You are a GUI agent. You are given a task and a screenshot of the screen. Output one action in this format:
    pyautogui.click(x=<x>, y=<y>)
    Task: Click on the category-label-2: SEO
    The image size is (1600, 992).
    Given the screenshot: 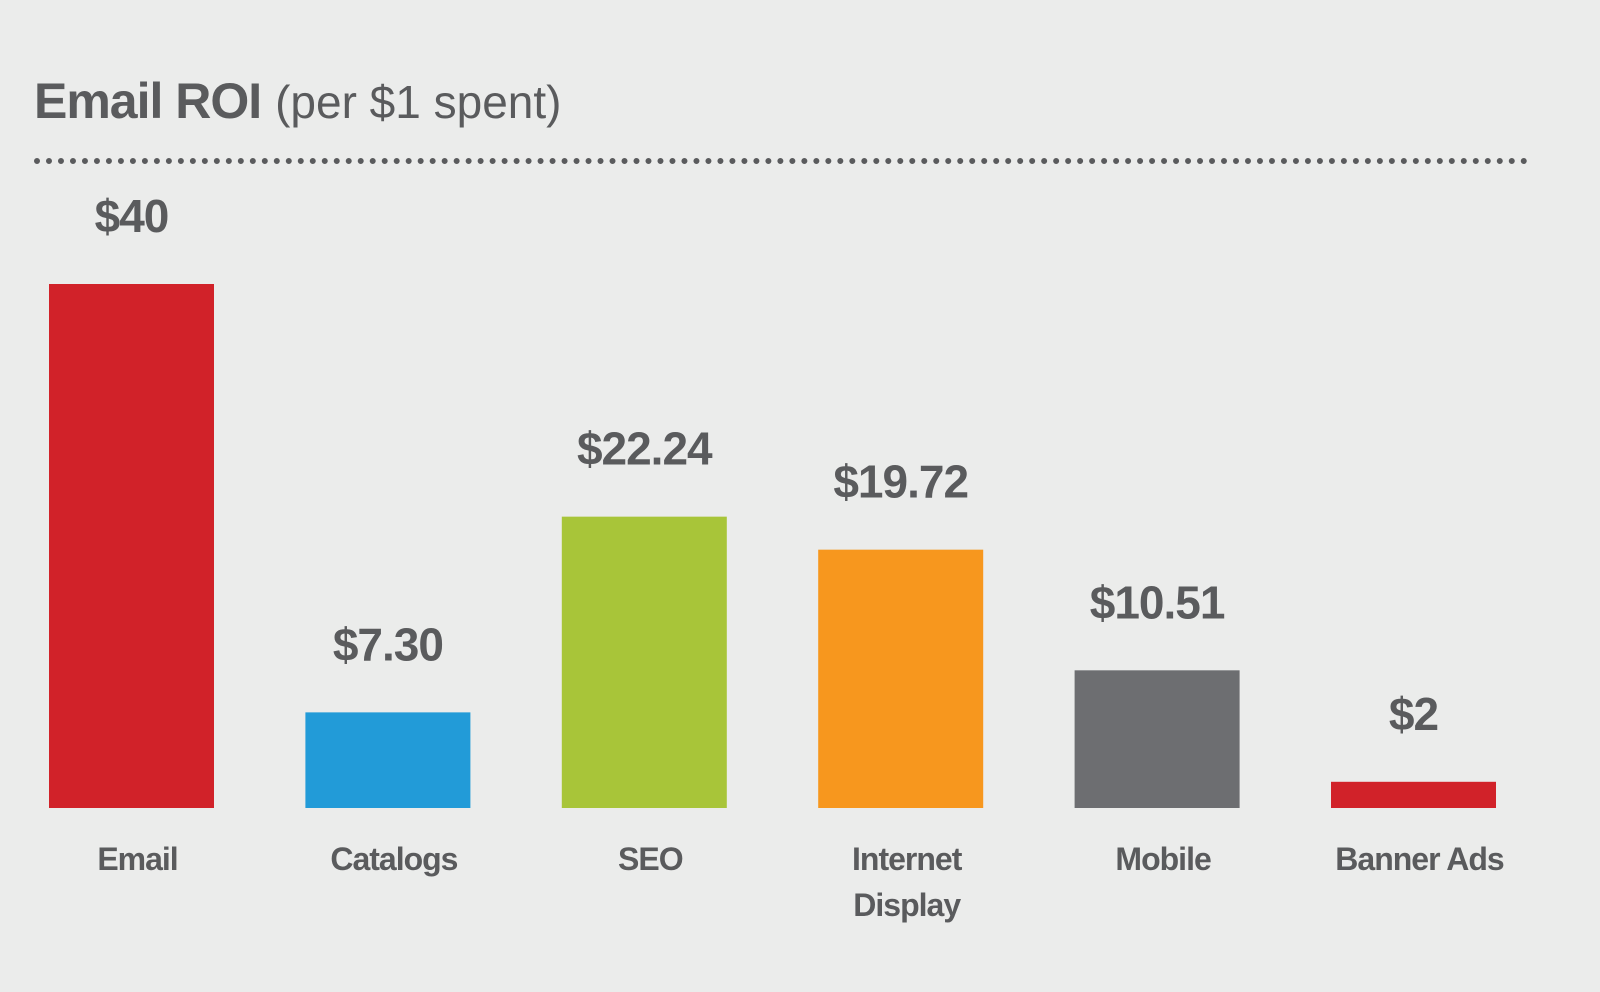 What is the action you would take?
    pyautogui.click(x=650, y=859)
    